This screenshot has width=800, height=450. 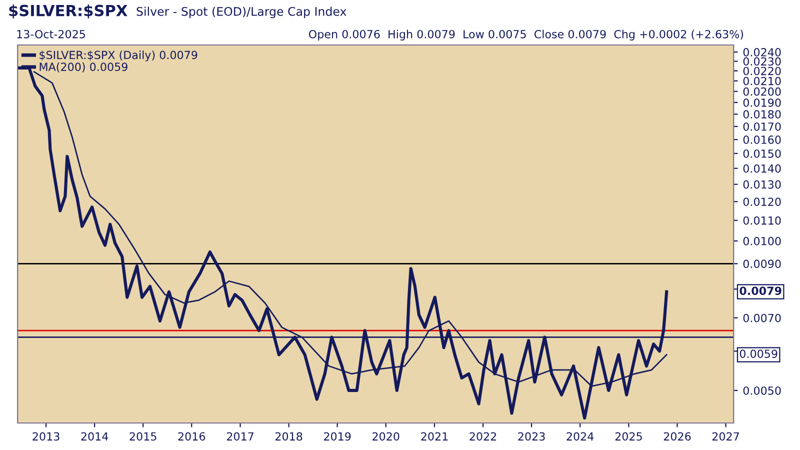 I want to click on x-tick-label: 2023, so click(x=531, y=436).